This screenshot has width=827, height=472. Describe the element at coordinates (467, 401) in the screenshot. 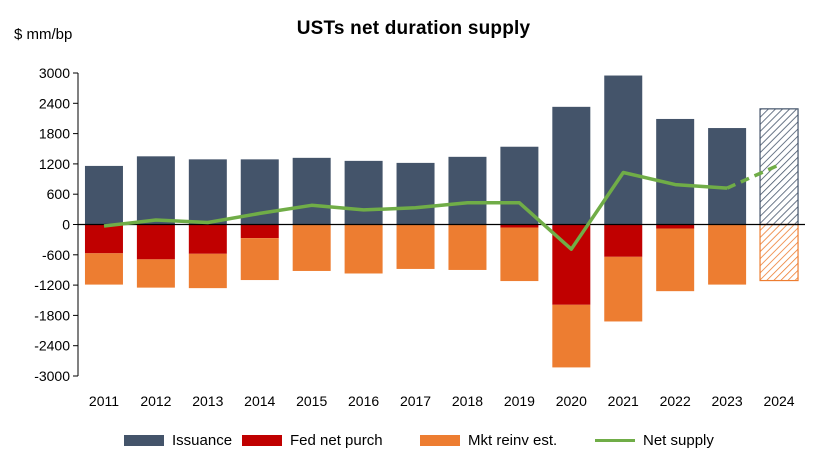

I see `x-tick-label: 2018` at that location.